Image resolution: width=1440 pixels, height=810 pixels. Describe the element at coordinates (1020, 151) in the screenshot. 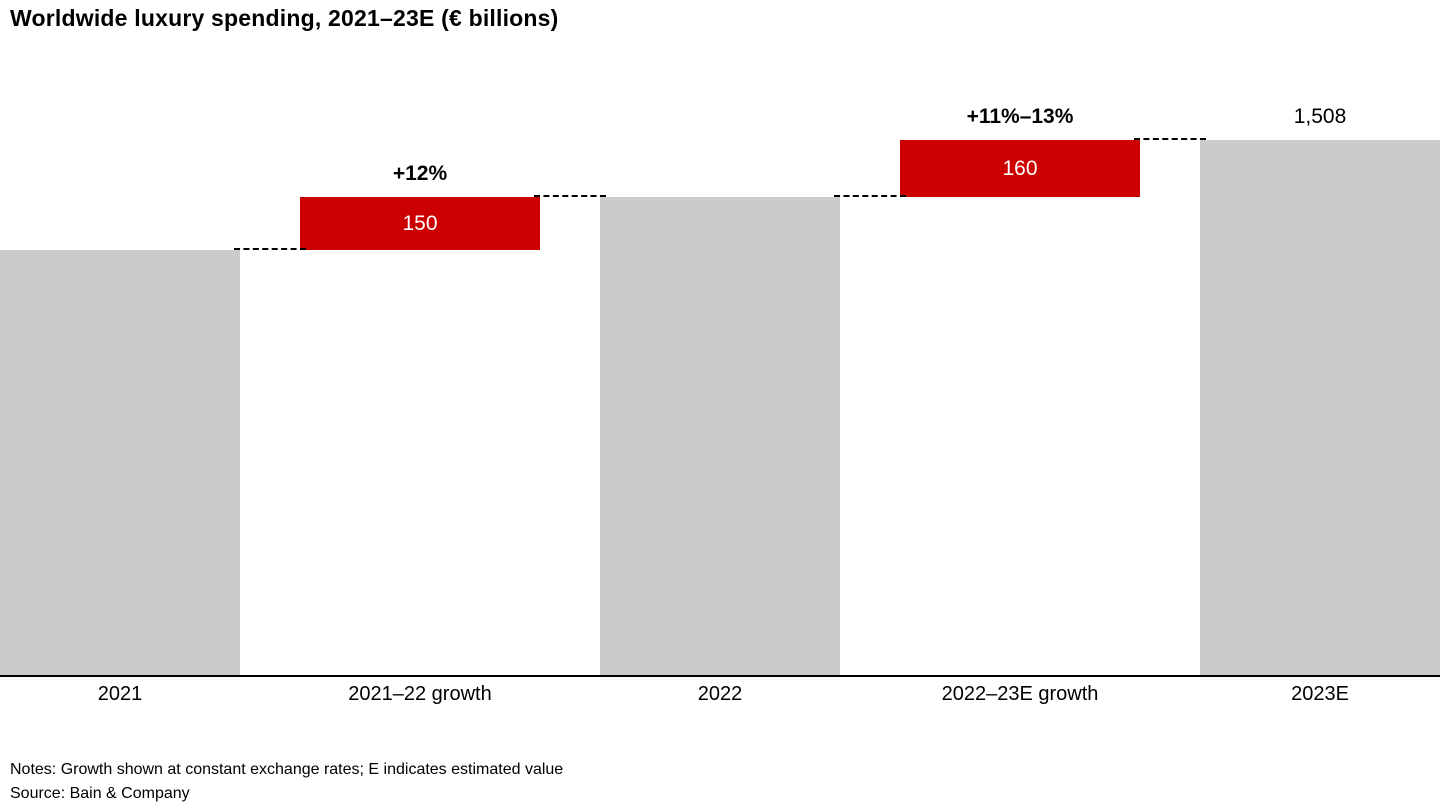

I see `bar-2022-23e-growth: +11%–13% 160` at that location.